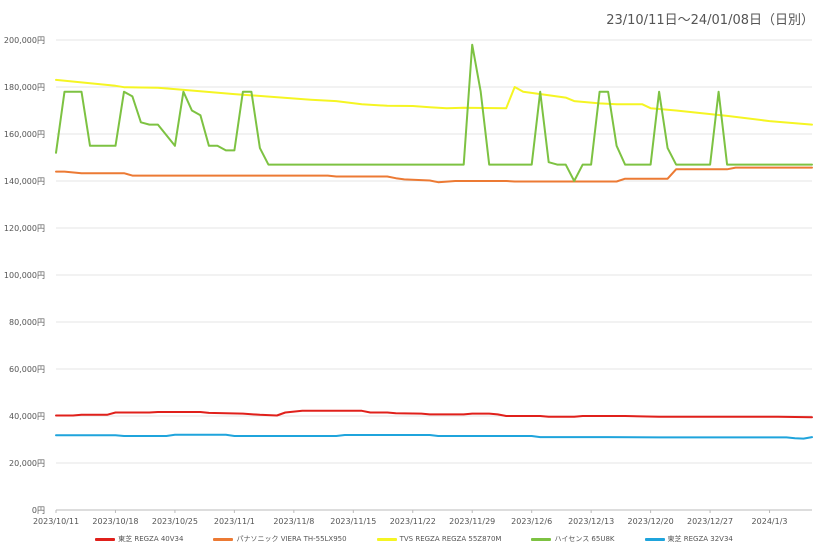 The height and width of the screenshot is (552, 828). What do you see at coordinates (27, 416) in the screenshot?
I see `y-tick-label: 40,000円` at bounding box center [27, 416].